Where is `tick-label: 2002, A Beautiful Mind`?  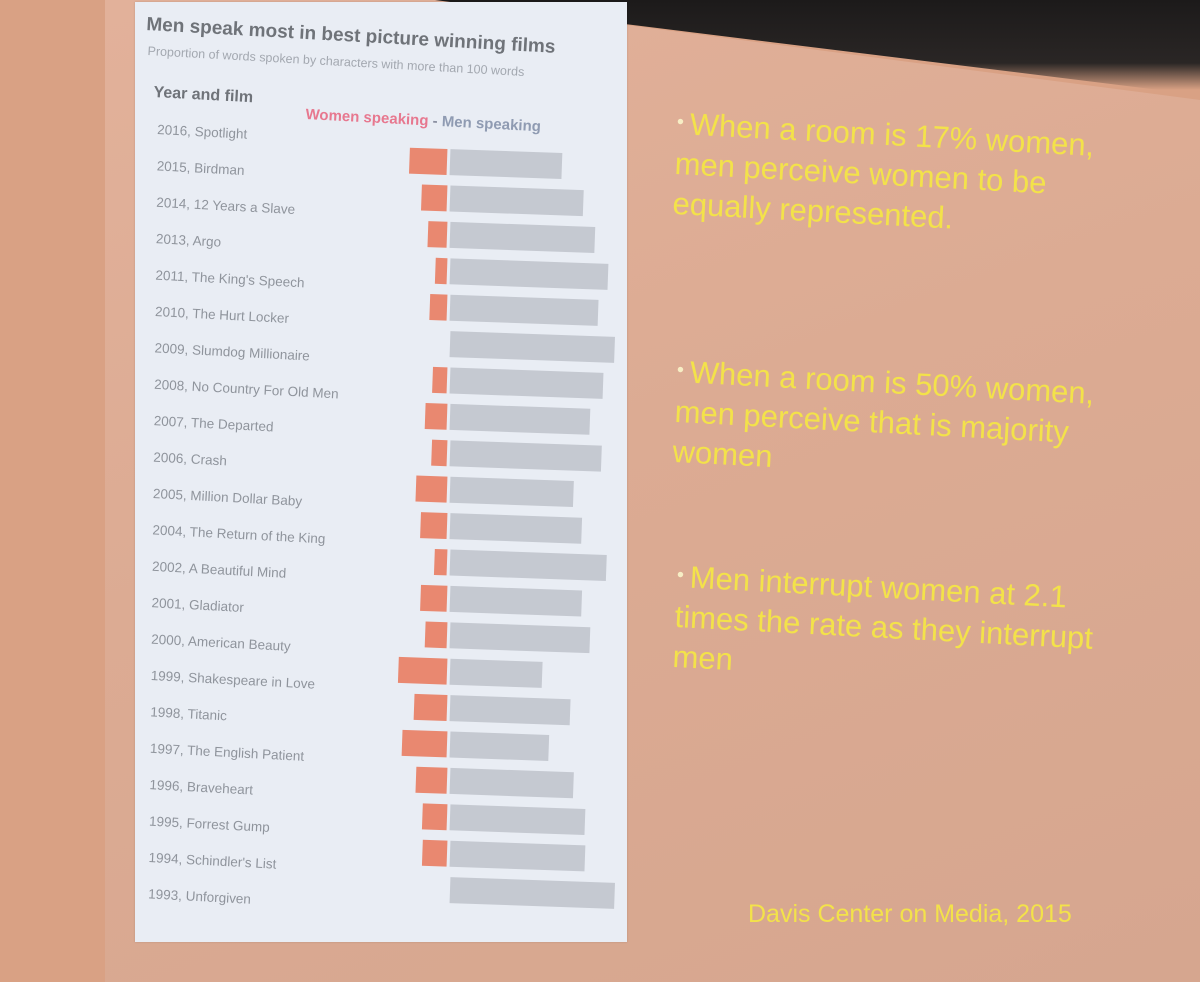 tick-label: 2002, A Beautiful Mind is located at coordinates (219, 570).